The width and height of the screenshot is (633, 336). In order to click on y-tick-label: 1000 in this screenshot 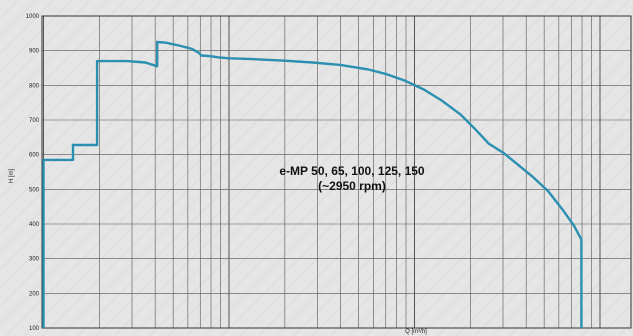, I will do `click(33, 17)`.